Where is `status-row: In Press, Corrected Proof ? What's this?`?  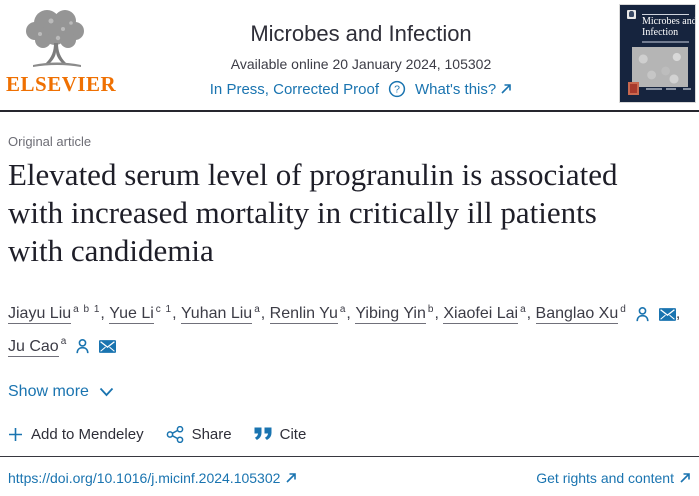
status-row: In Press, Corrected Proof ? What's this? is located at coordinates (361, 89).